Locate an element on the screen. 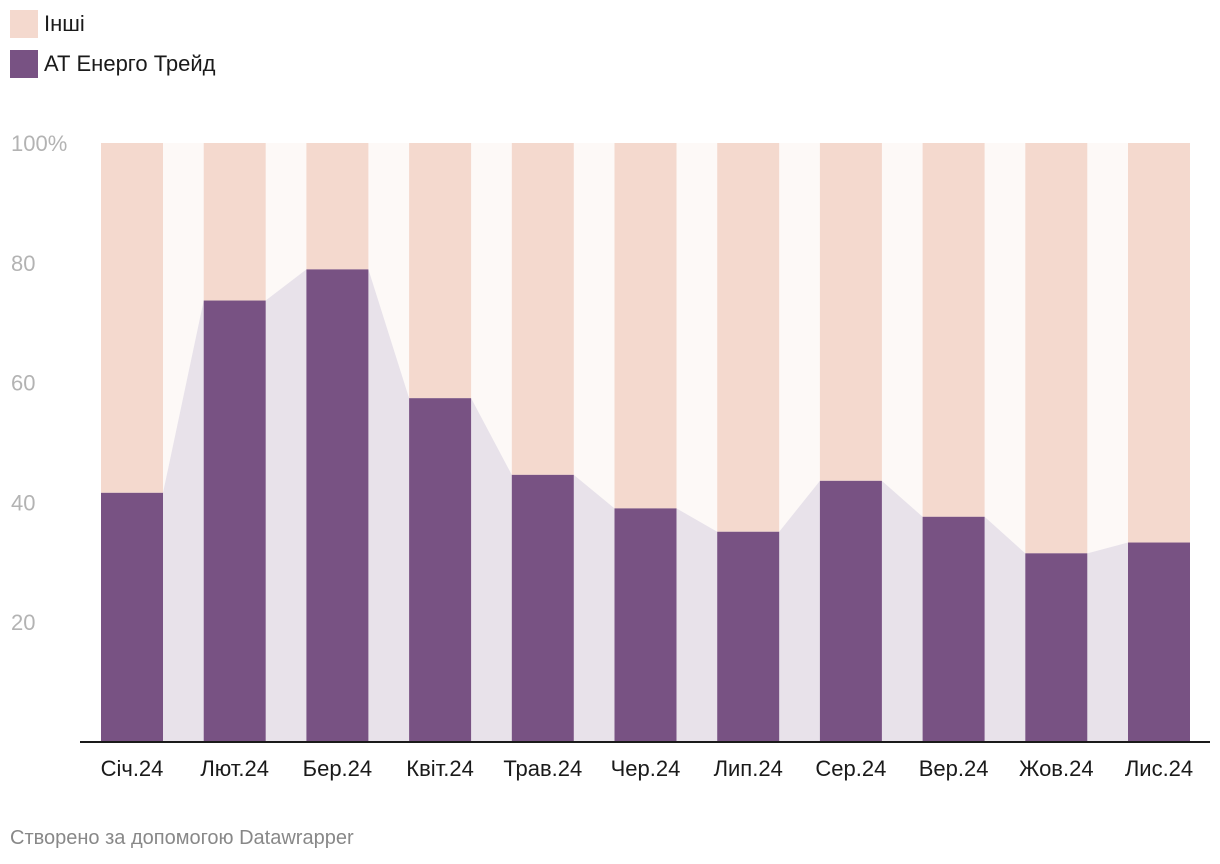 Image resolution: width=1220 pixels, height=864 pixels. y-tick-label-80: 80 is located at coordinates (23, 263).